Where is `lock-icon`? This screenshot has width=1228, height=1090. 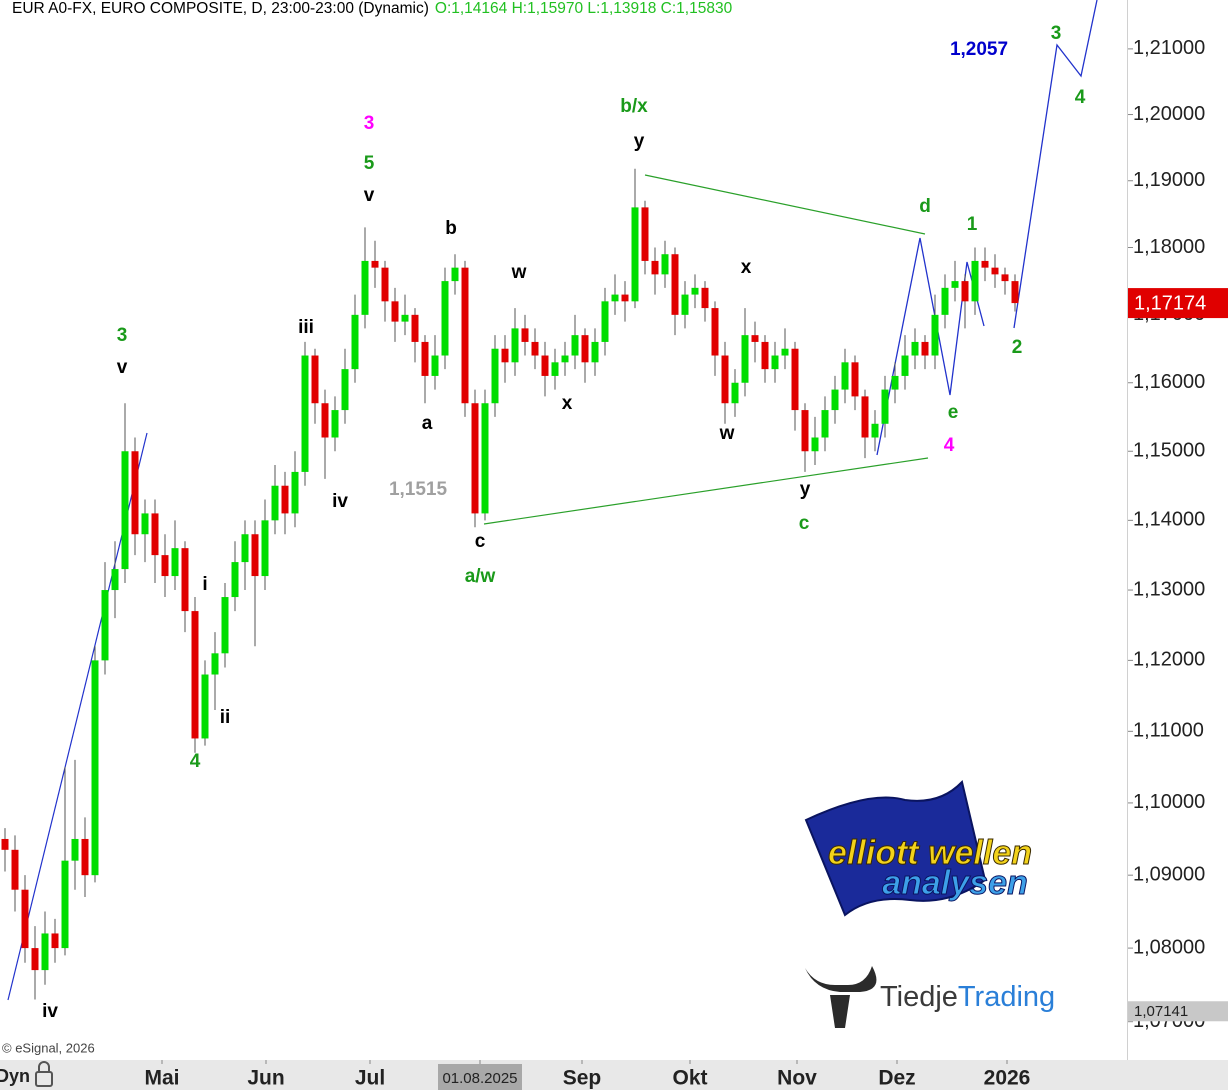 lock-icon is located at coordinates (44, 1074).